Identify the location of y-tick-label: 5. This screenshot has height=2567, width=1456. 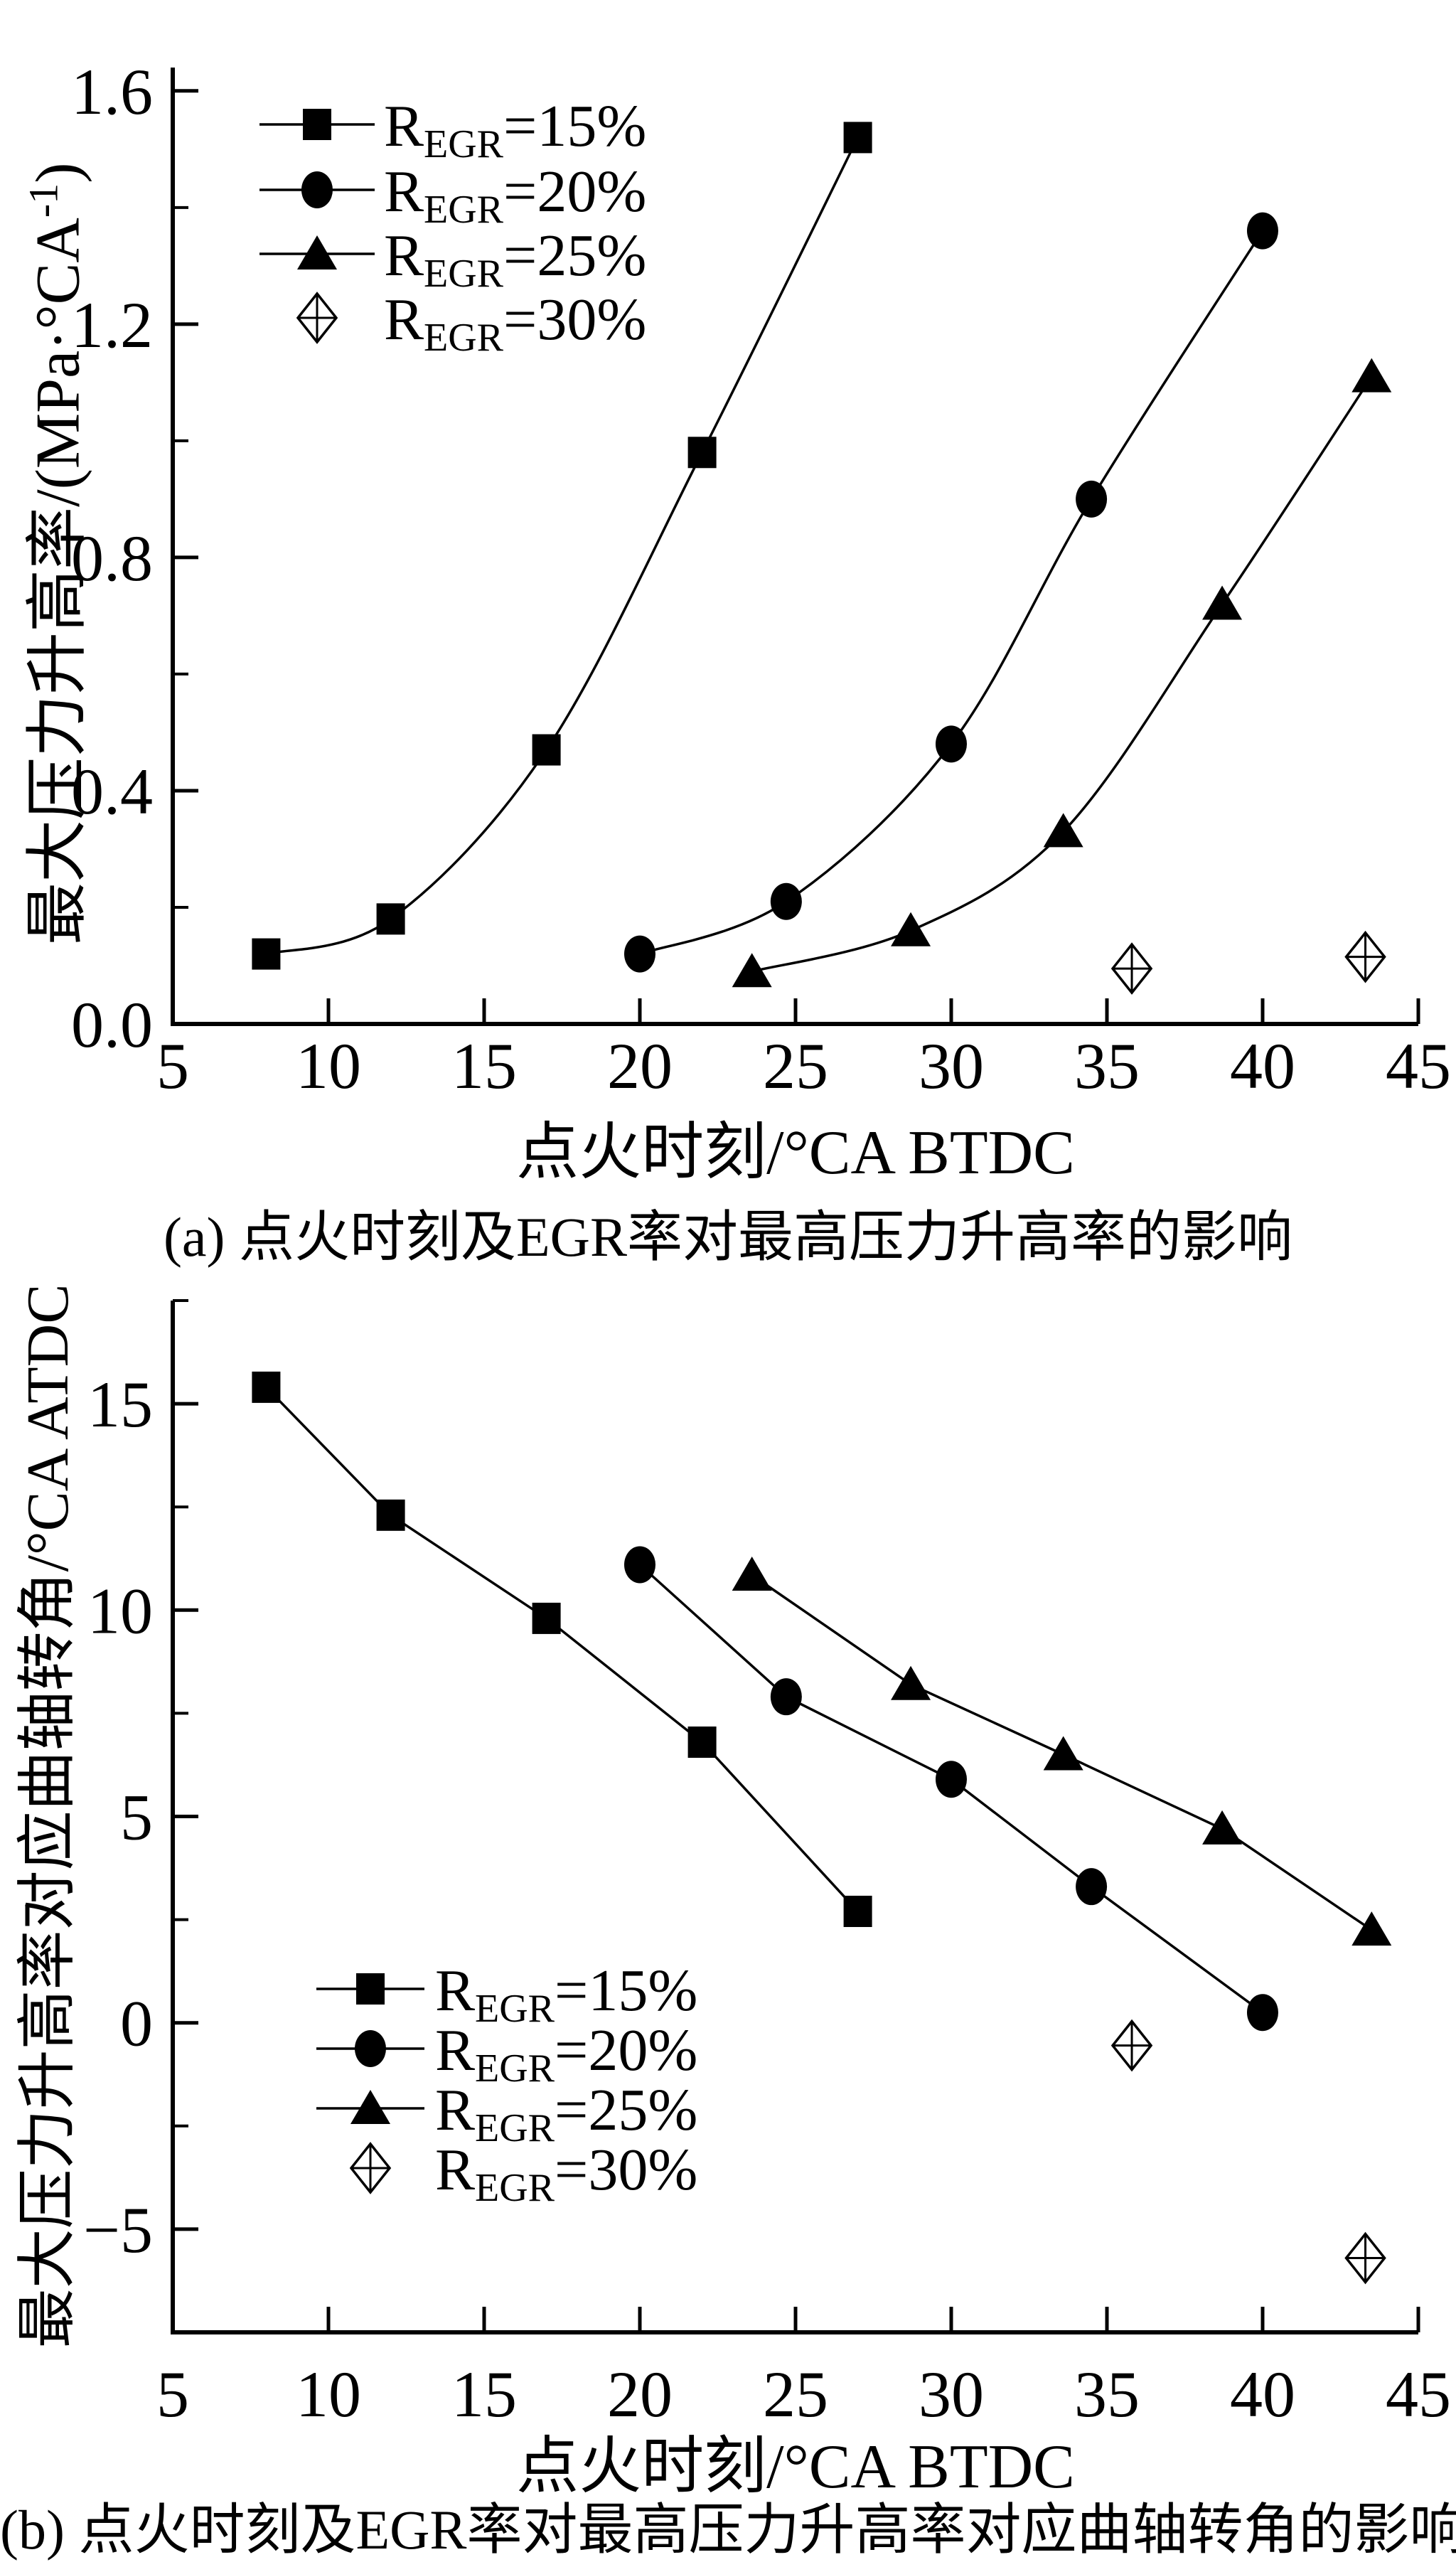
(137, 1817).